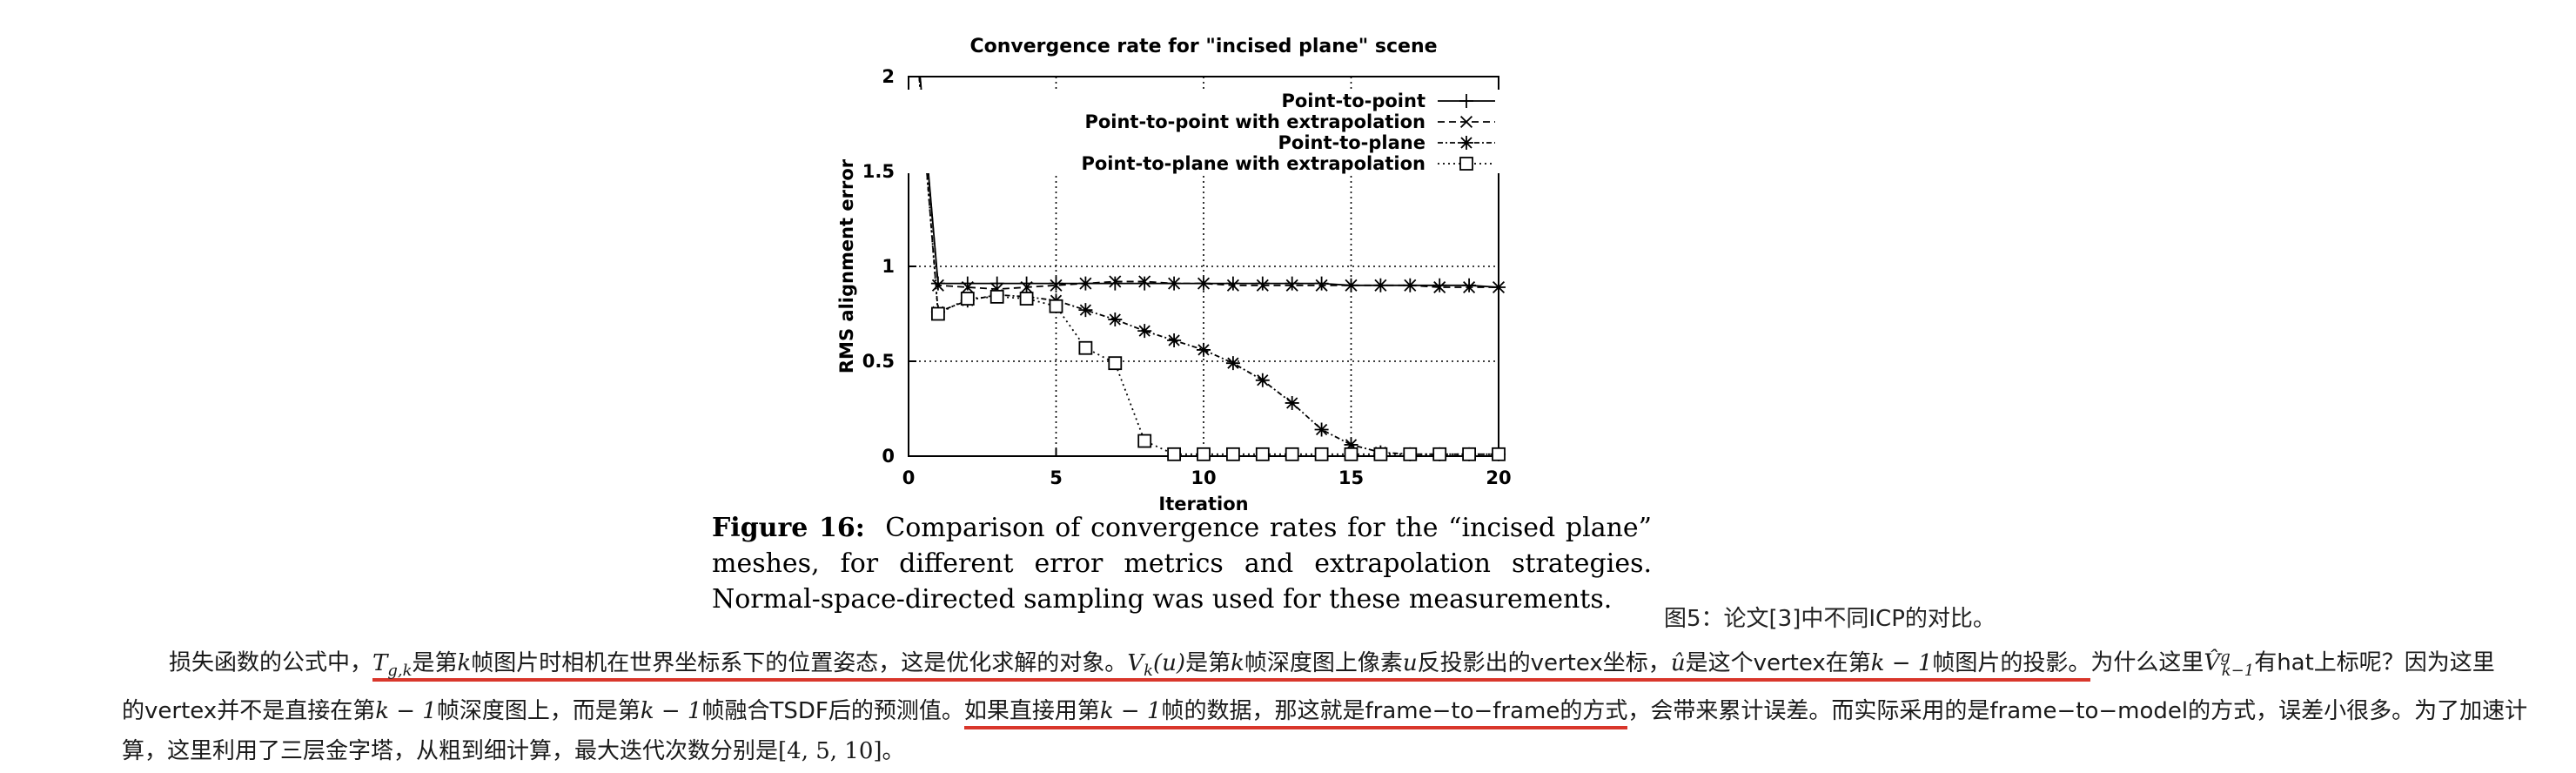 The width and height of the screenshot is (2576, 773). Describe the element at coordinates (1544, 662) in the screenshot. I see `text-run: 反投影出的vertex坐标，` at that location.